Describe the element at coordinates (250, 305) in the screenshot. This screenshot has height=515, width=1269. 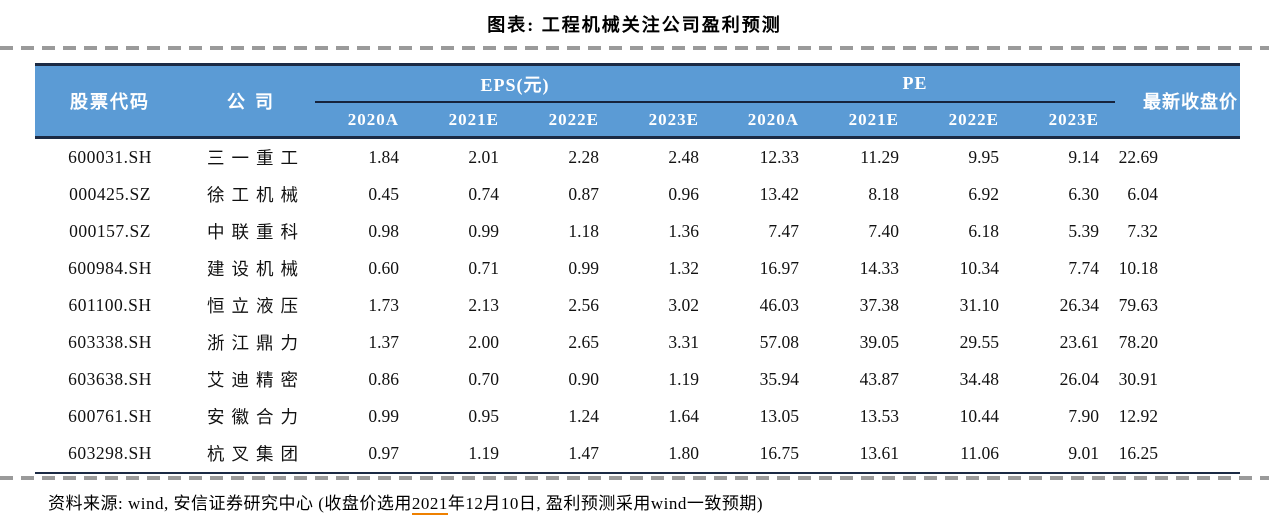
I see `cell-company: 恒立液压` at that location.